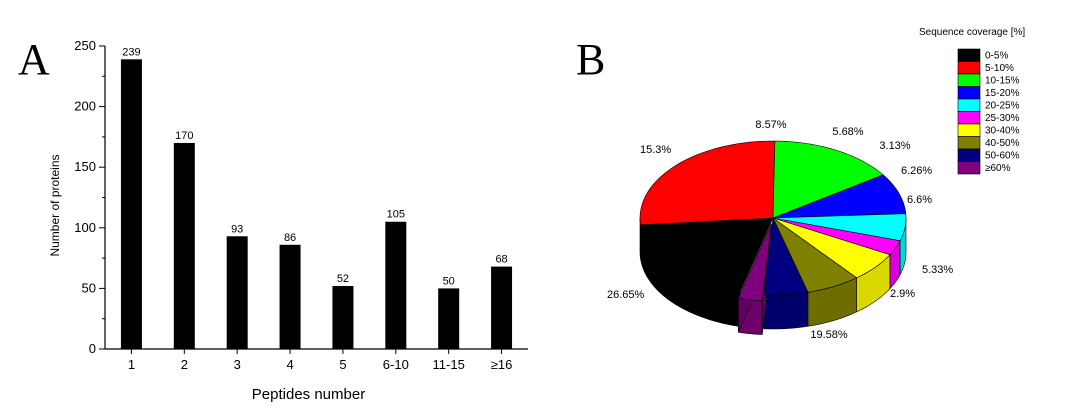 The width and height of the screenshot is (1080, 416). What do you see at coordinates (290, 238) in the screenshot?
I see `bar-data-label: 86` at bounding box center [290, 238].